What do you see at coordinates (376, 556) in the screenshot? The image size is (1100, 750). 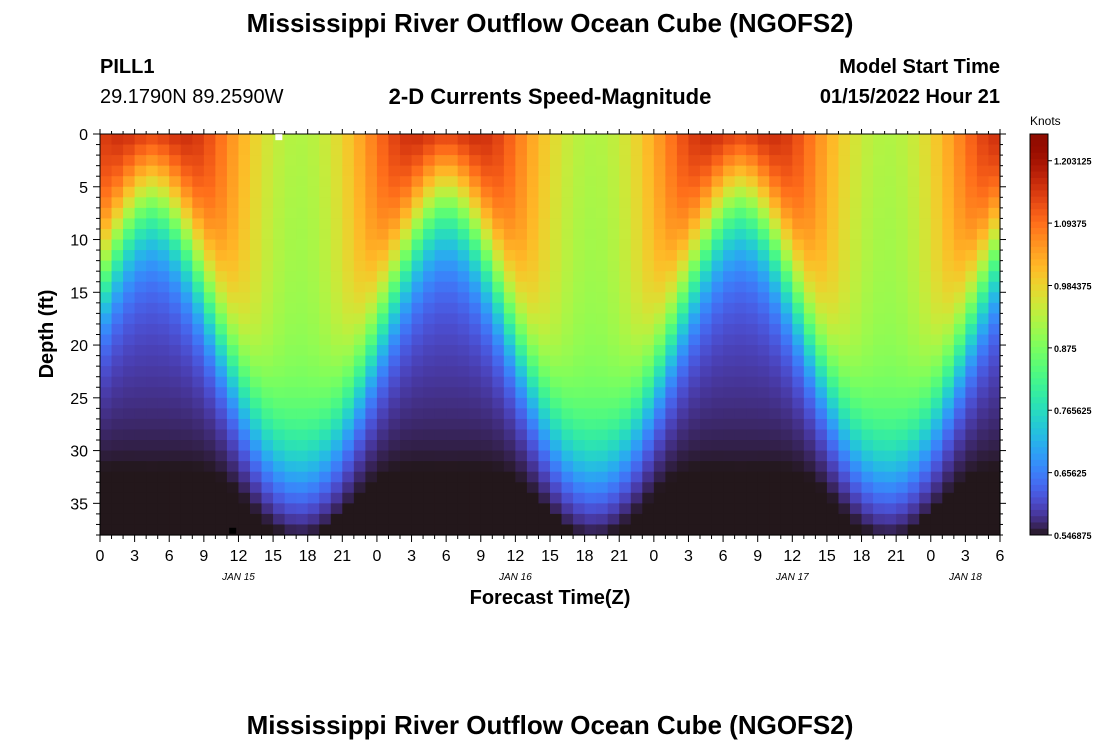 I see `x-tick-label: 0` at bounding box center [376, 556].